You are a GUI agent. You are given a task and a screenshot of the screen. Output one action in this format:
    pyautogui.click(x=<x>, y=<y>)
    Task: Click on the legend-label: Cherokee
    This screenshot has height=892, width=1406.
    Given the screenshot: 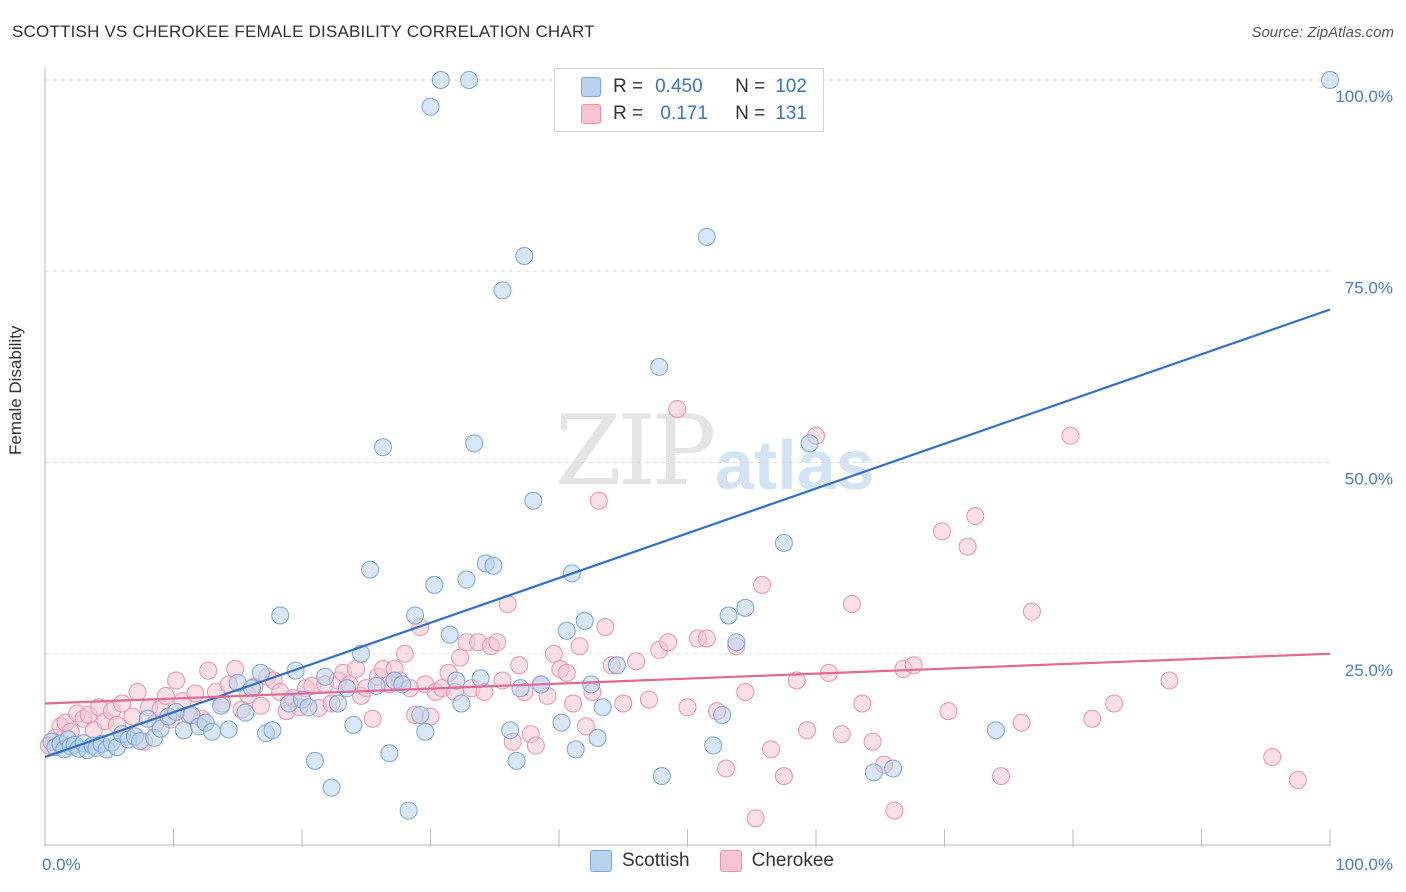 What is the action you would take?
    pyautogui.click(x=792, y=860)
    